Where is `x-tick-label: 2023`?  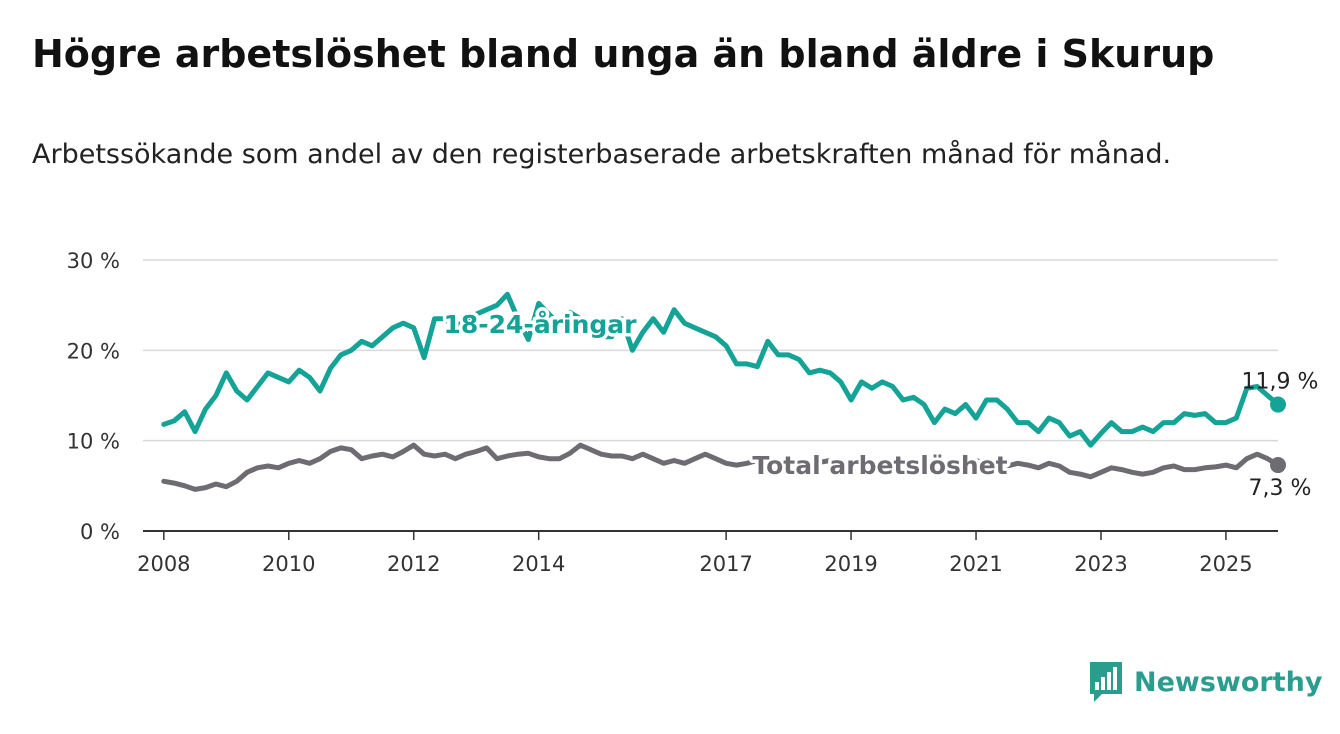 x-tick-label: 2023 is located at coordinates (1100, 564).